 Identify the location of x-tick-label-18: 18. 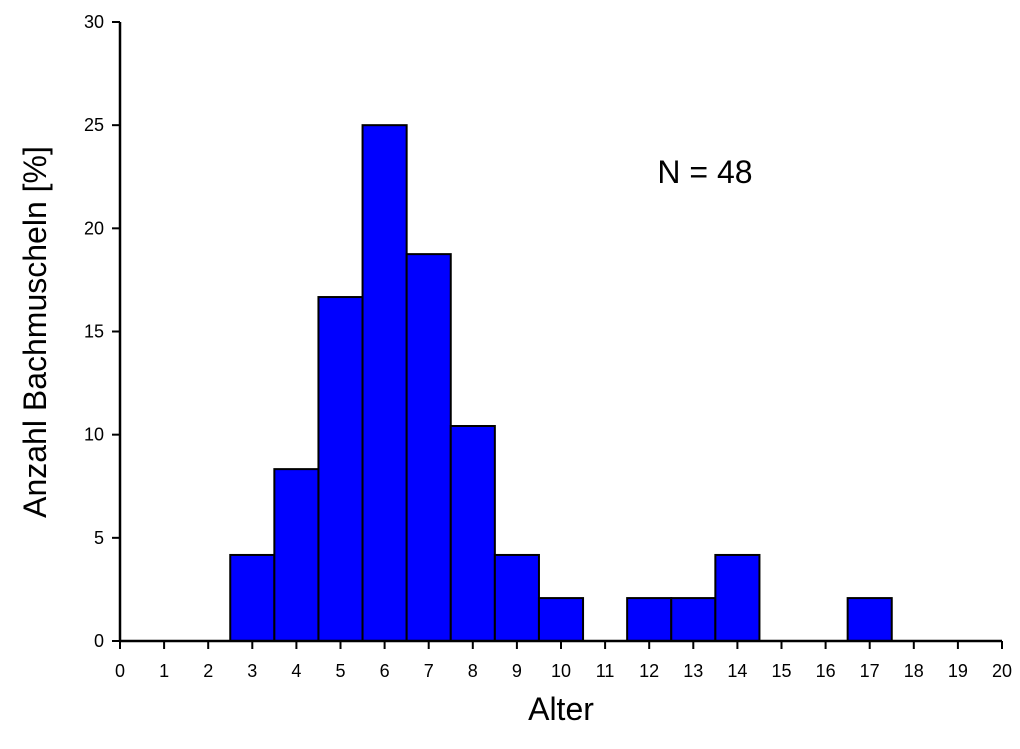
(914, 671).